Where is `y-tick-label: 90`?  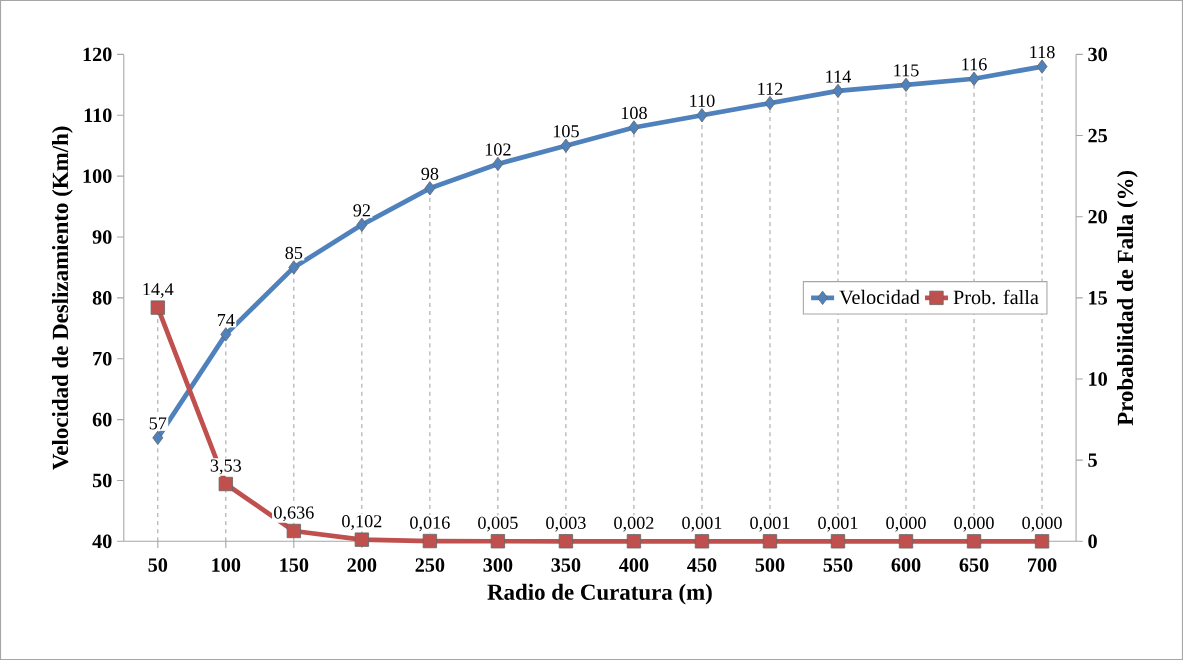
y-tick-label: 90 is located at coordinates (102, 237).